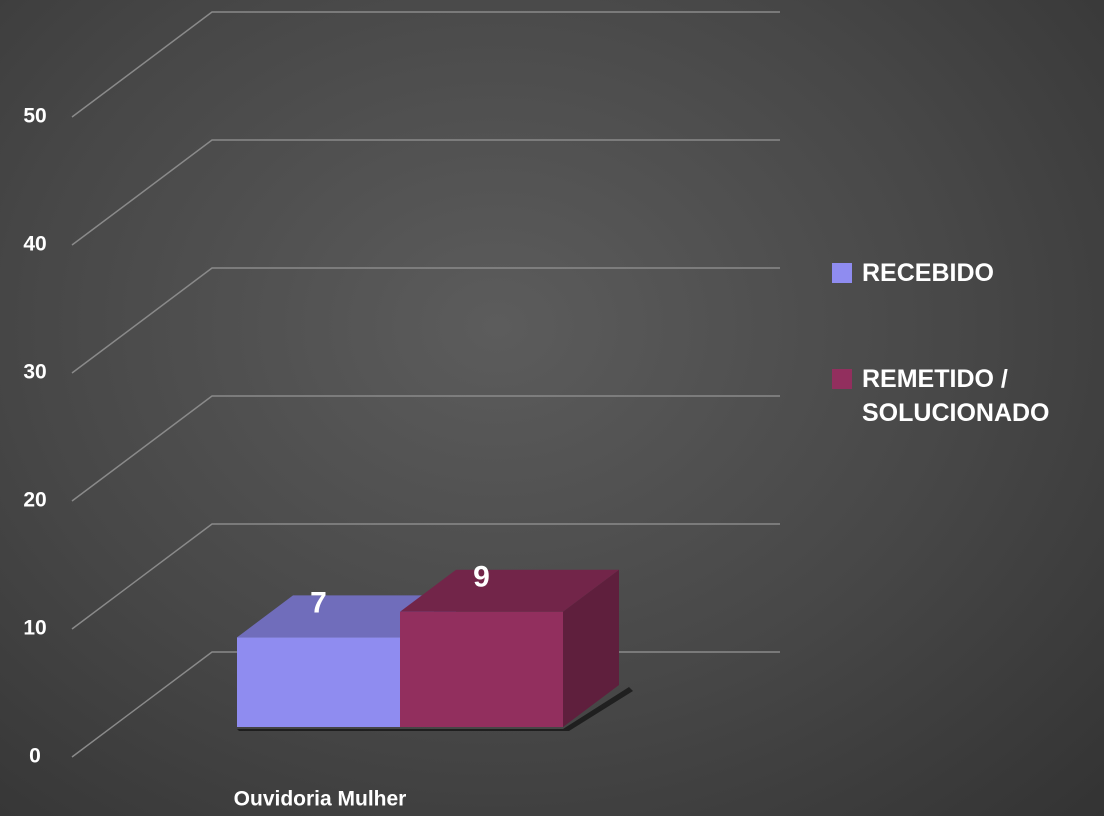  What do you see at coordinates (481, 577) in the screenshot?
I see `data-label: 9` at bounding box center [481, 577].